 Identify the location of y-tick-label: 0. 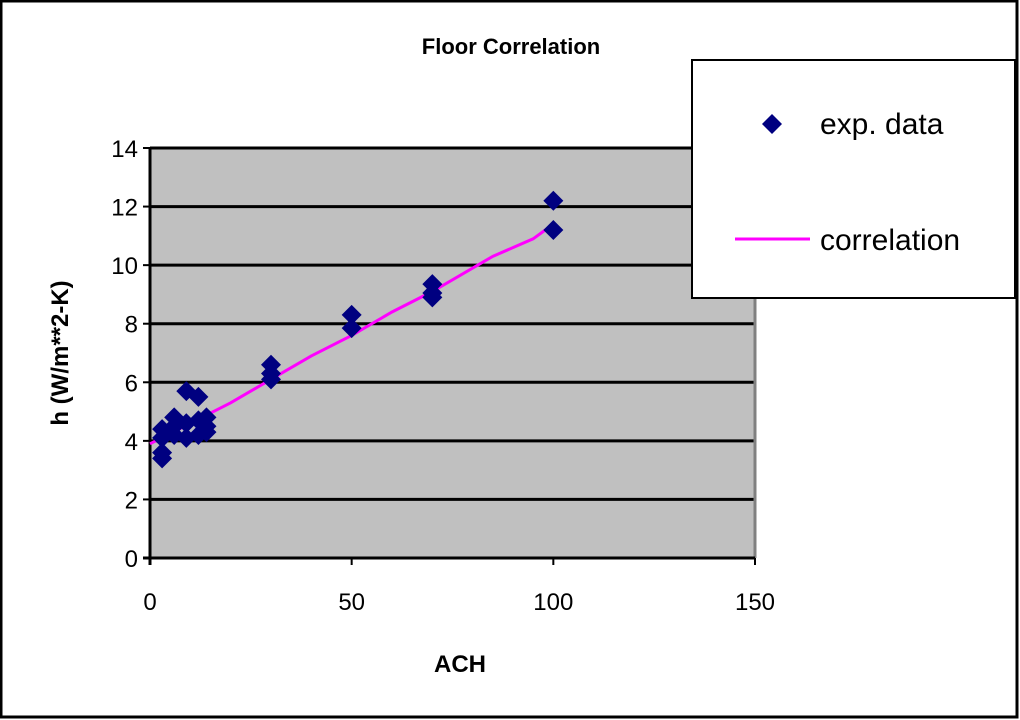
(131, 559).